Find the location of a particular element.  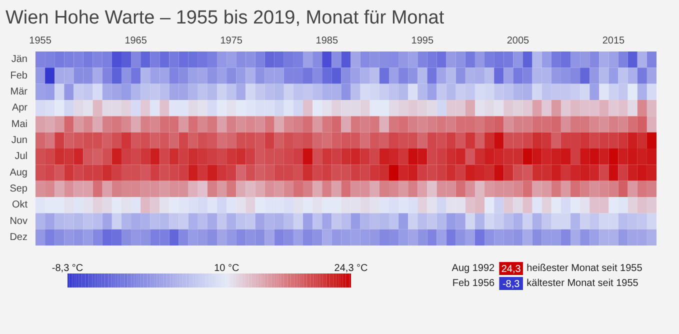

y-tick-label: Aug is located at coordinates (19, 172).